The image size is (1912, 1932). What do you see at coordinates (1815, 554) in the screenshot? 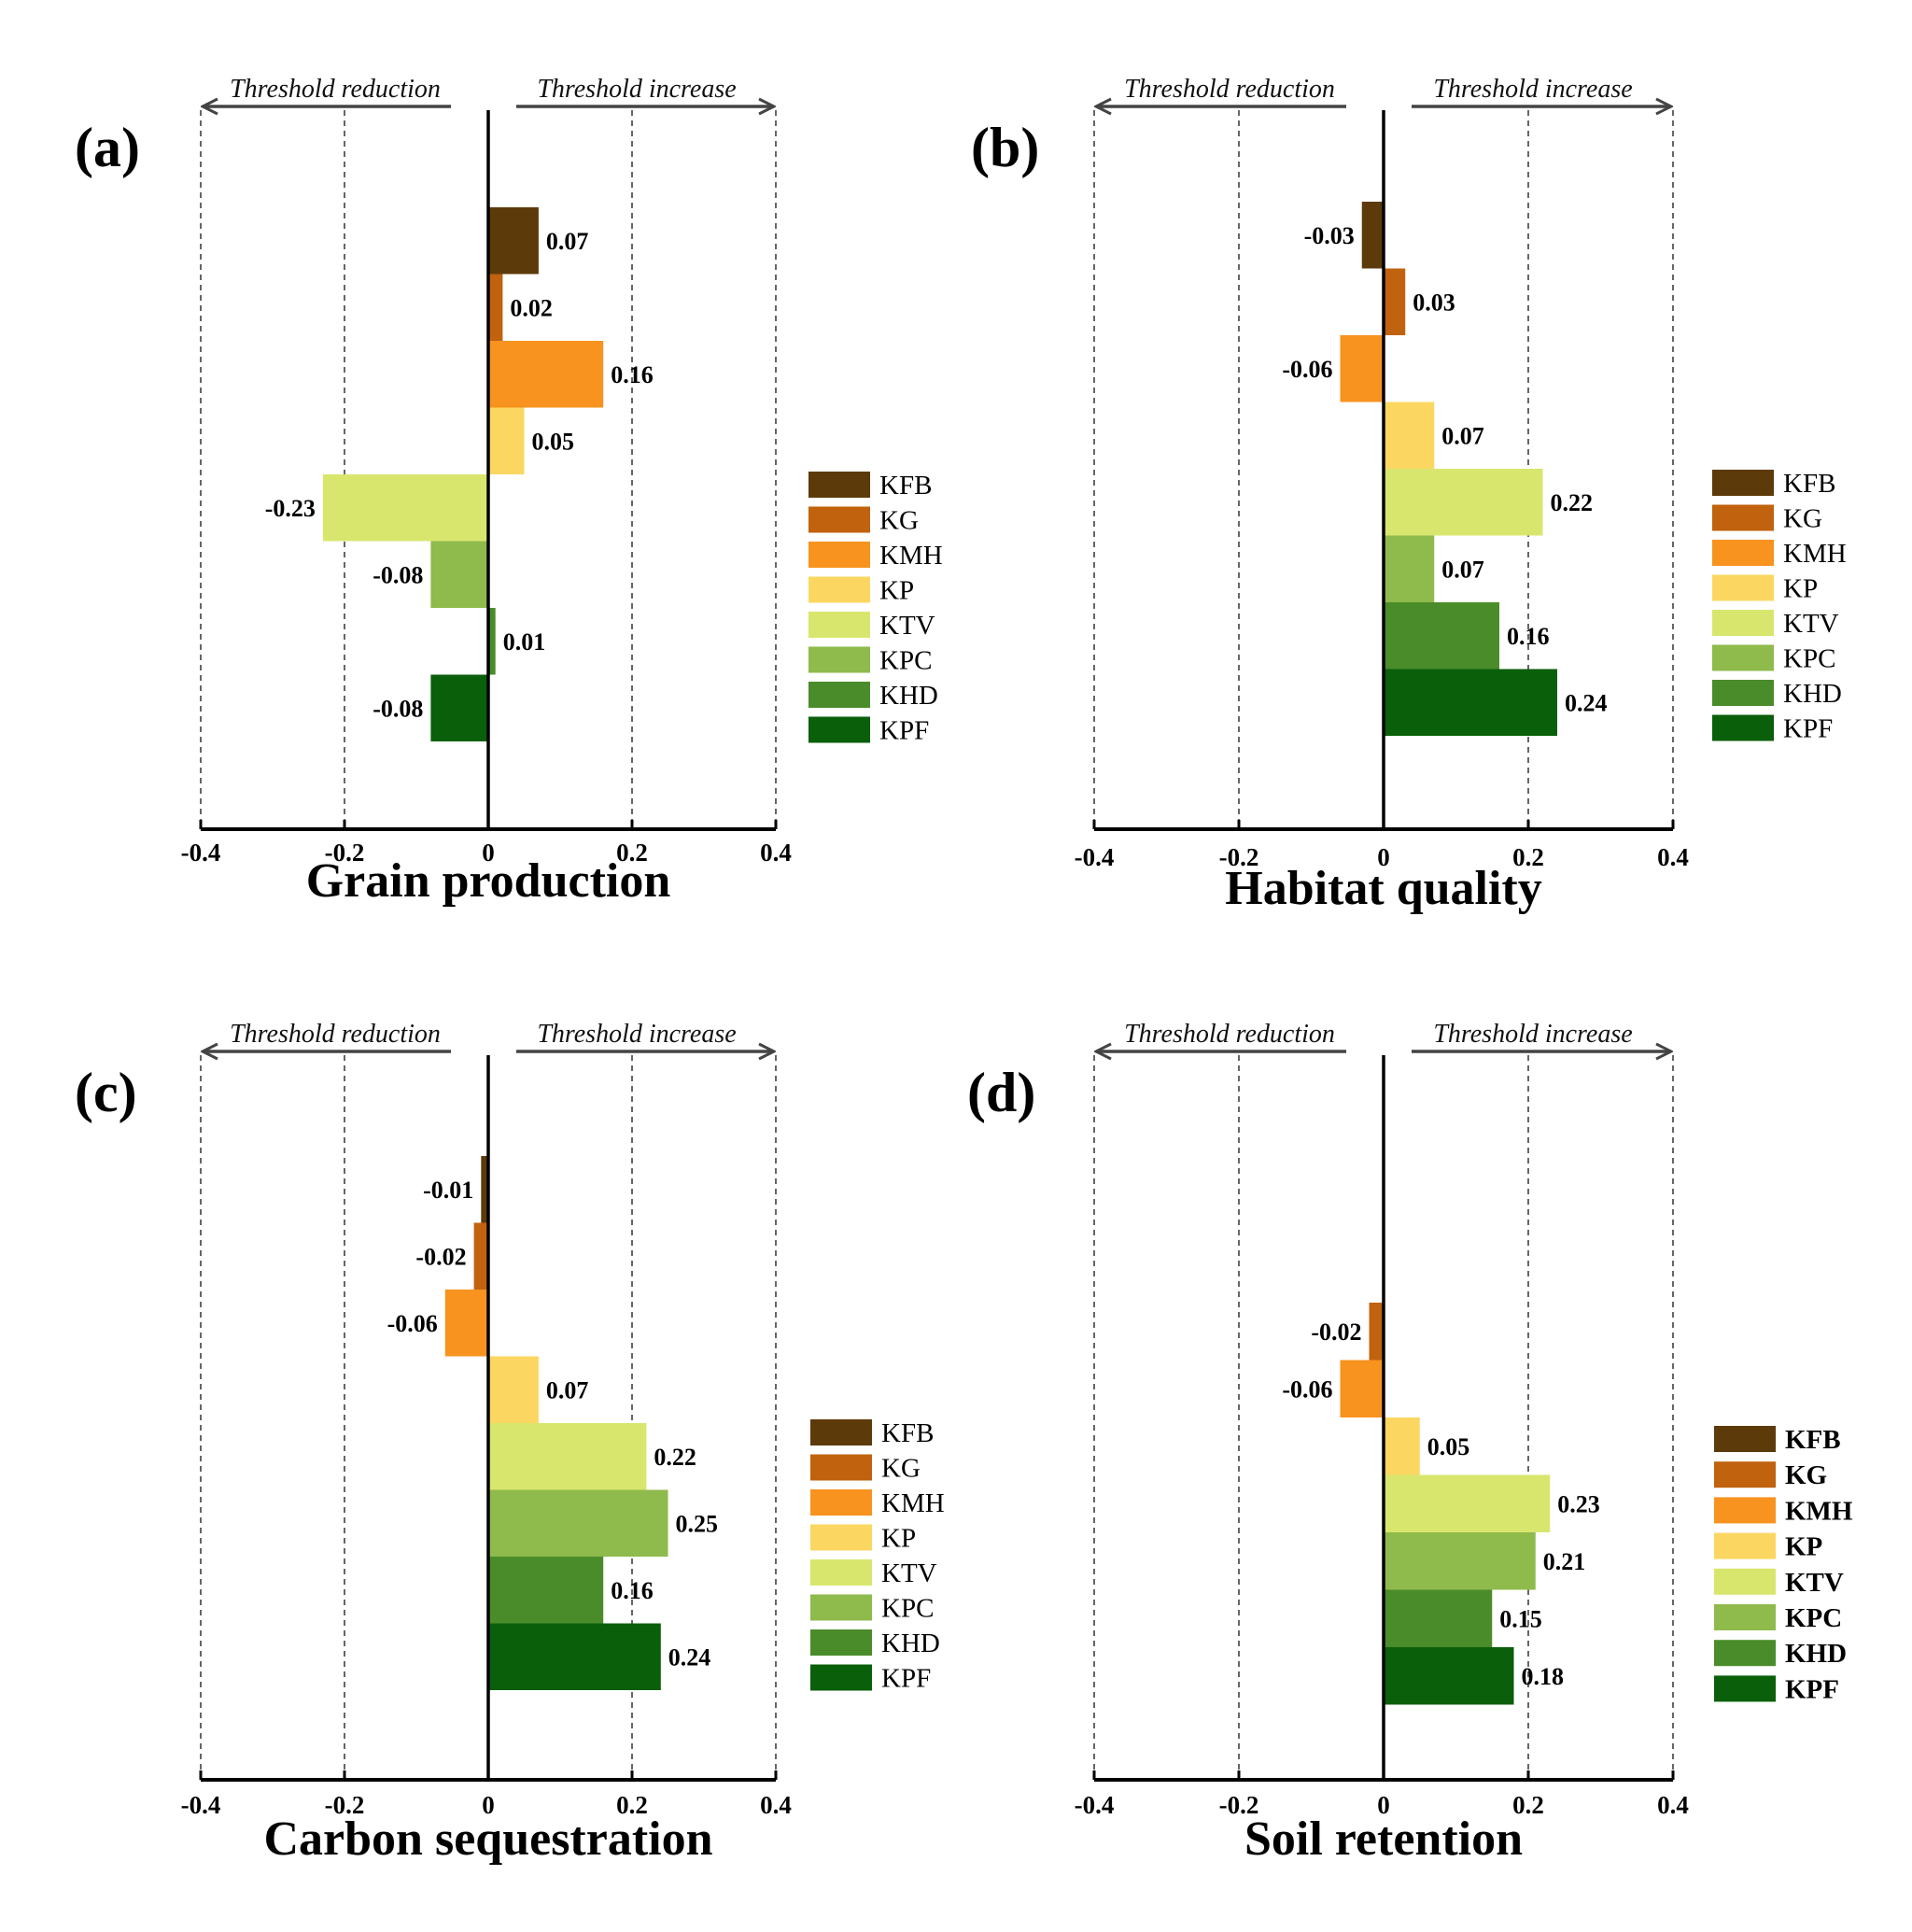
I see `legend-label: KMH` at bounding box center [1815, 554].